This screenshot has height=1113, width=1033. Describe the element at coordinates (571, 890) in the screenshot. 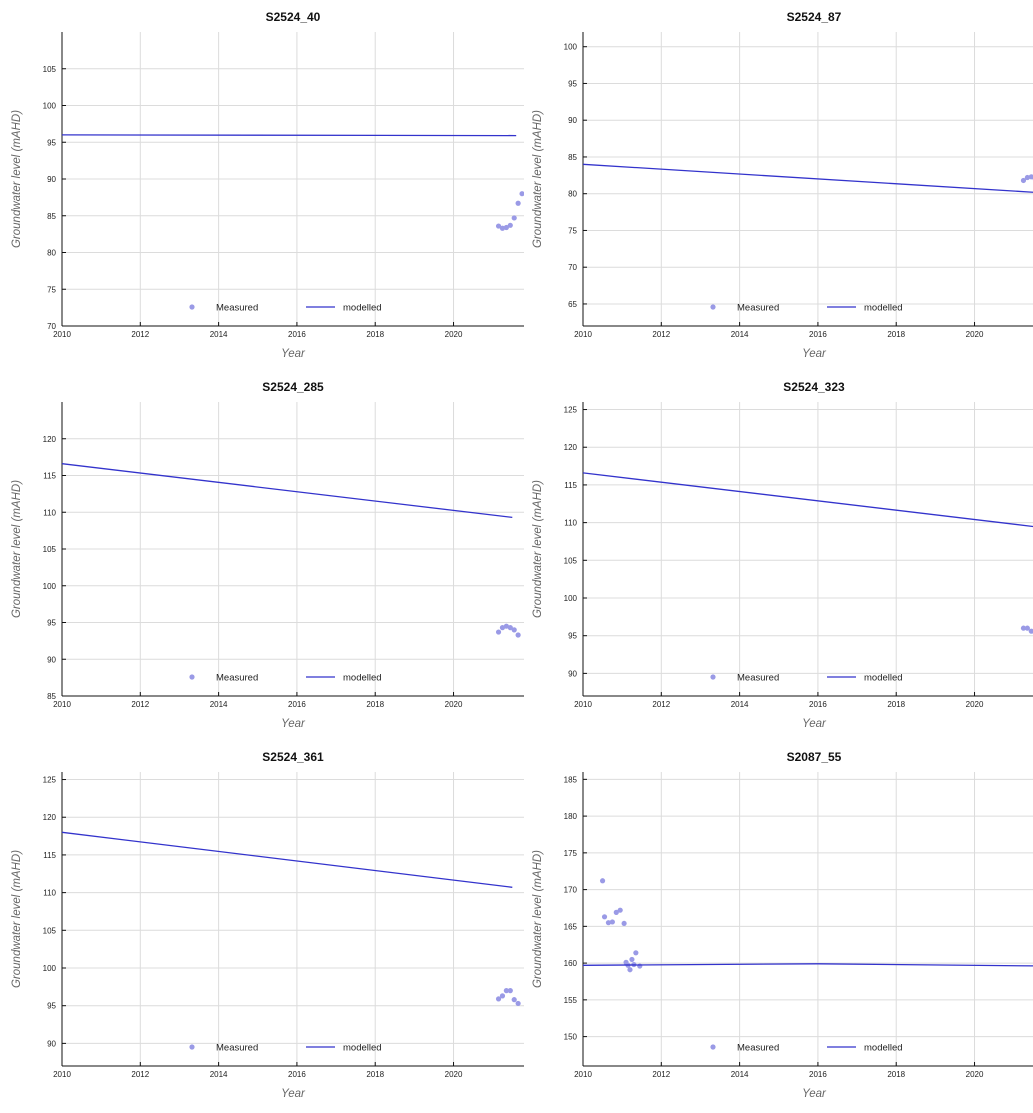

I see `y-tick-label: 170` at that location.